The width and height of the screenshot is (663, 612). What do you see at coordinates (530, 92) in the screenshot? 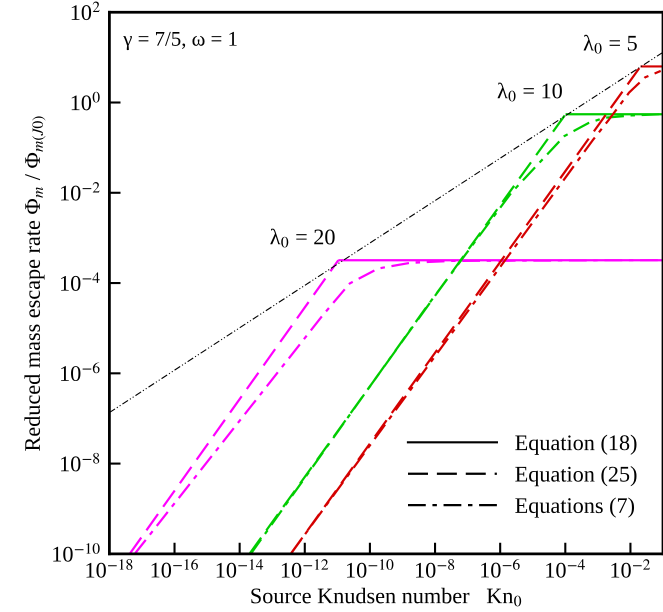
I see `annotation: λ$_{0}$ = 10` at bounding box center [530, 92].